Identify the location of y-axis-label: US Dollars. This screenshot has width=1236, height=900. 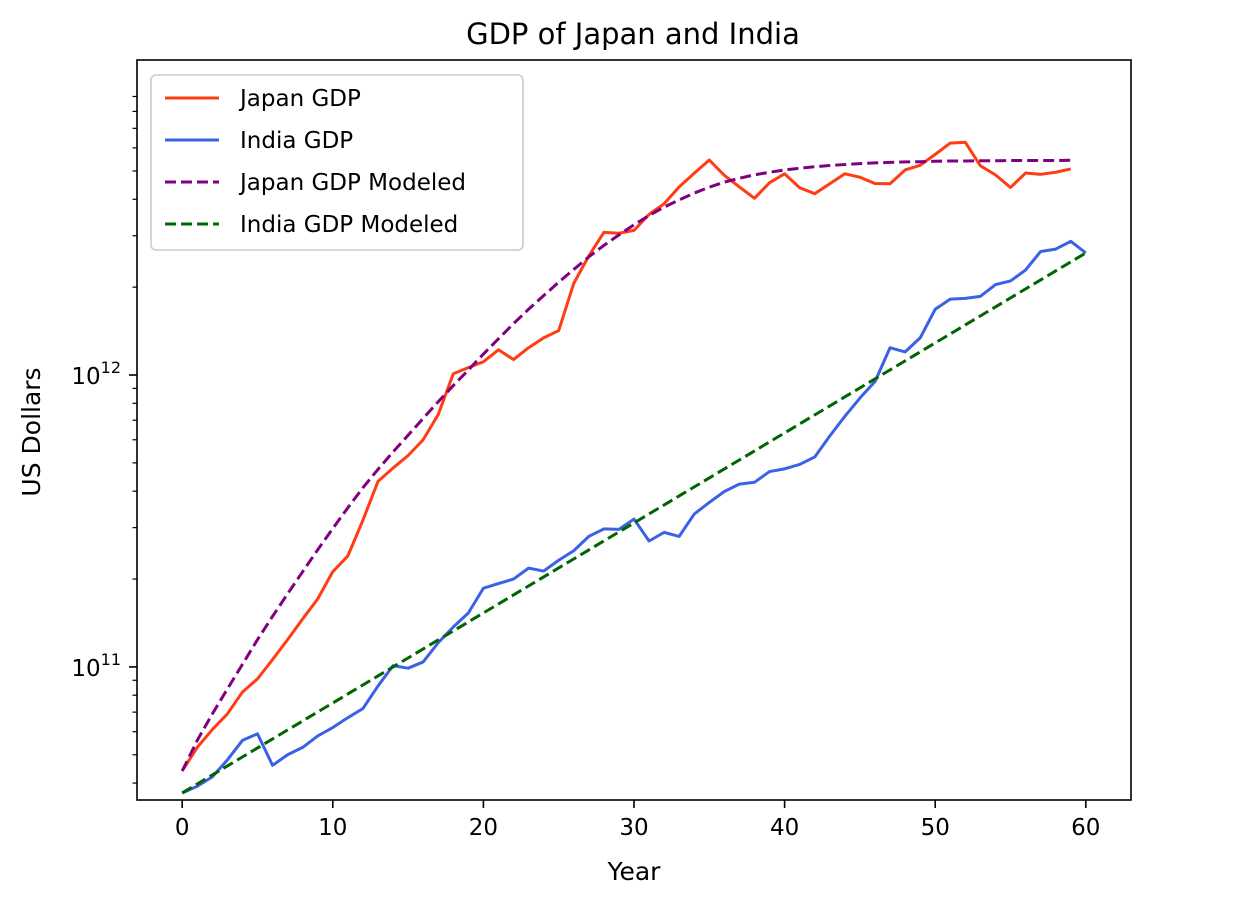
(31, 431).